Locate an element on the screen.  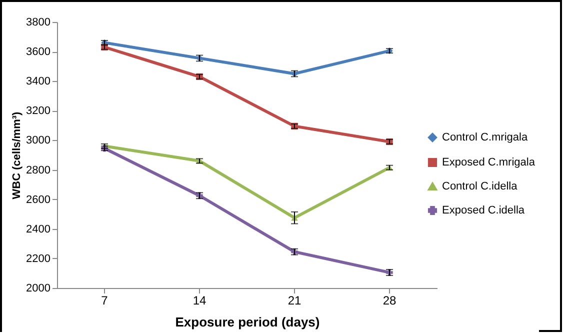
legend-label: Exposed C.idella is located at coordinates (484, 210).